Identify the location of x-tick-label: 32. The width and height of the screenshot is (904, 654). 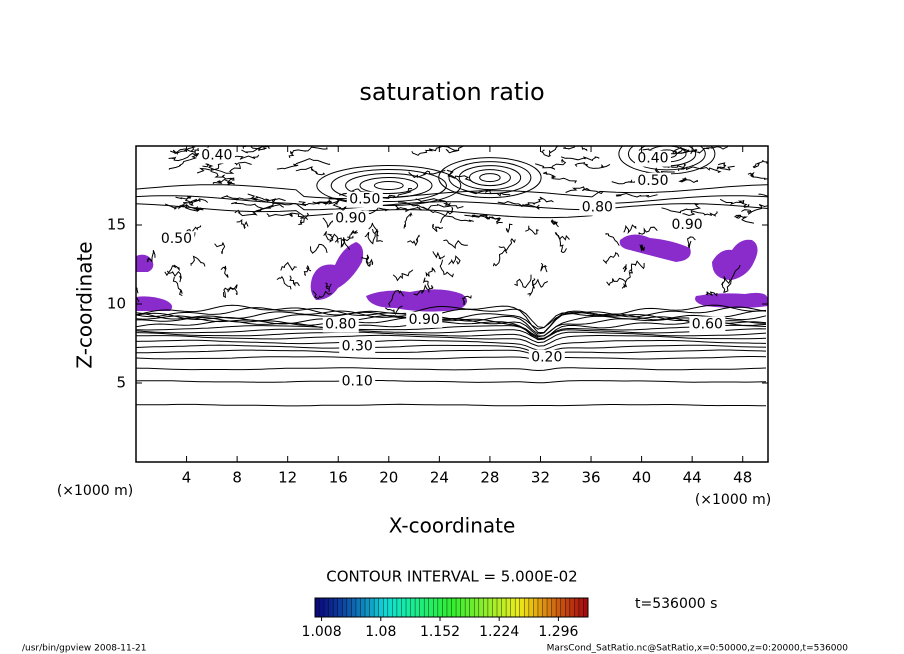
(540, 478).